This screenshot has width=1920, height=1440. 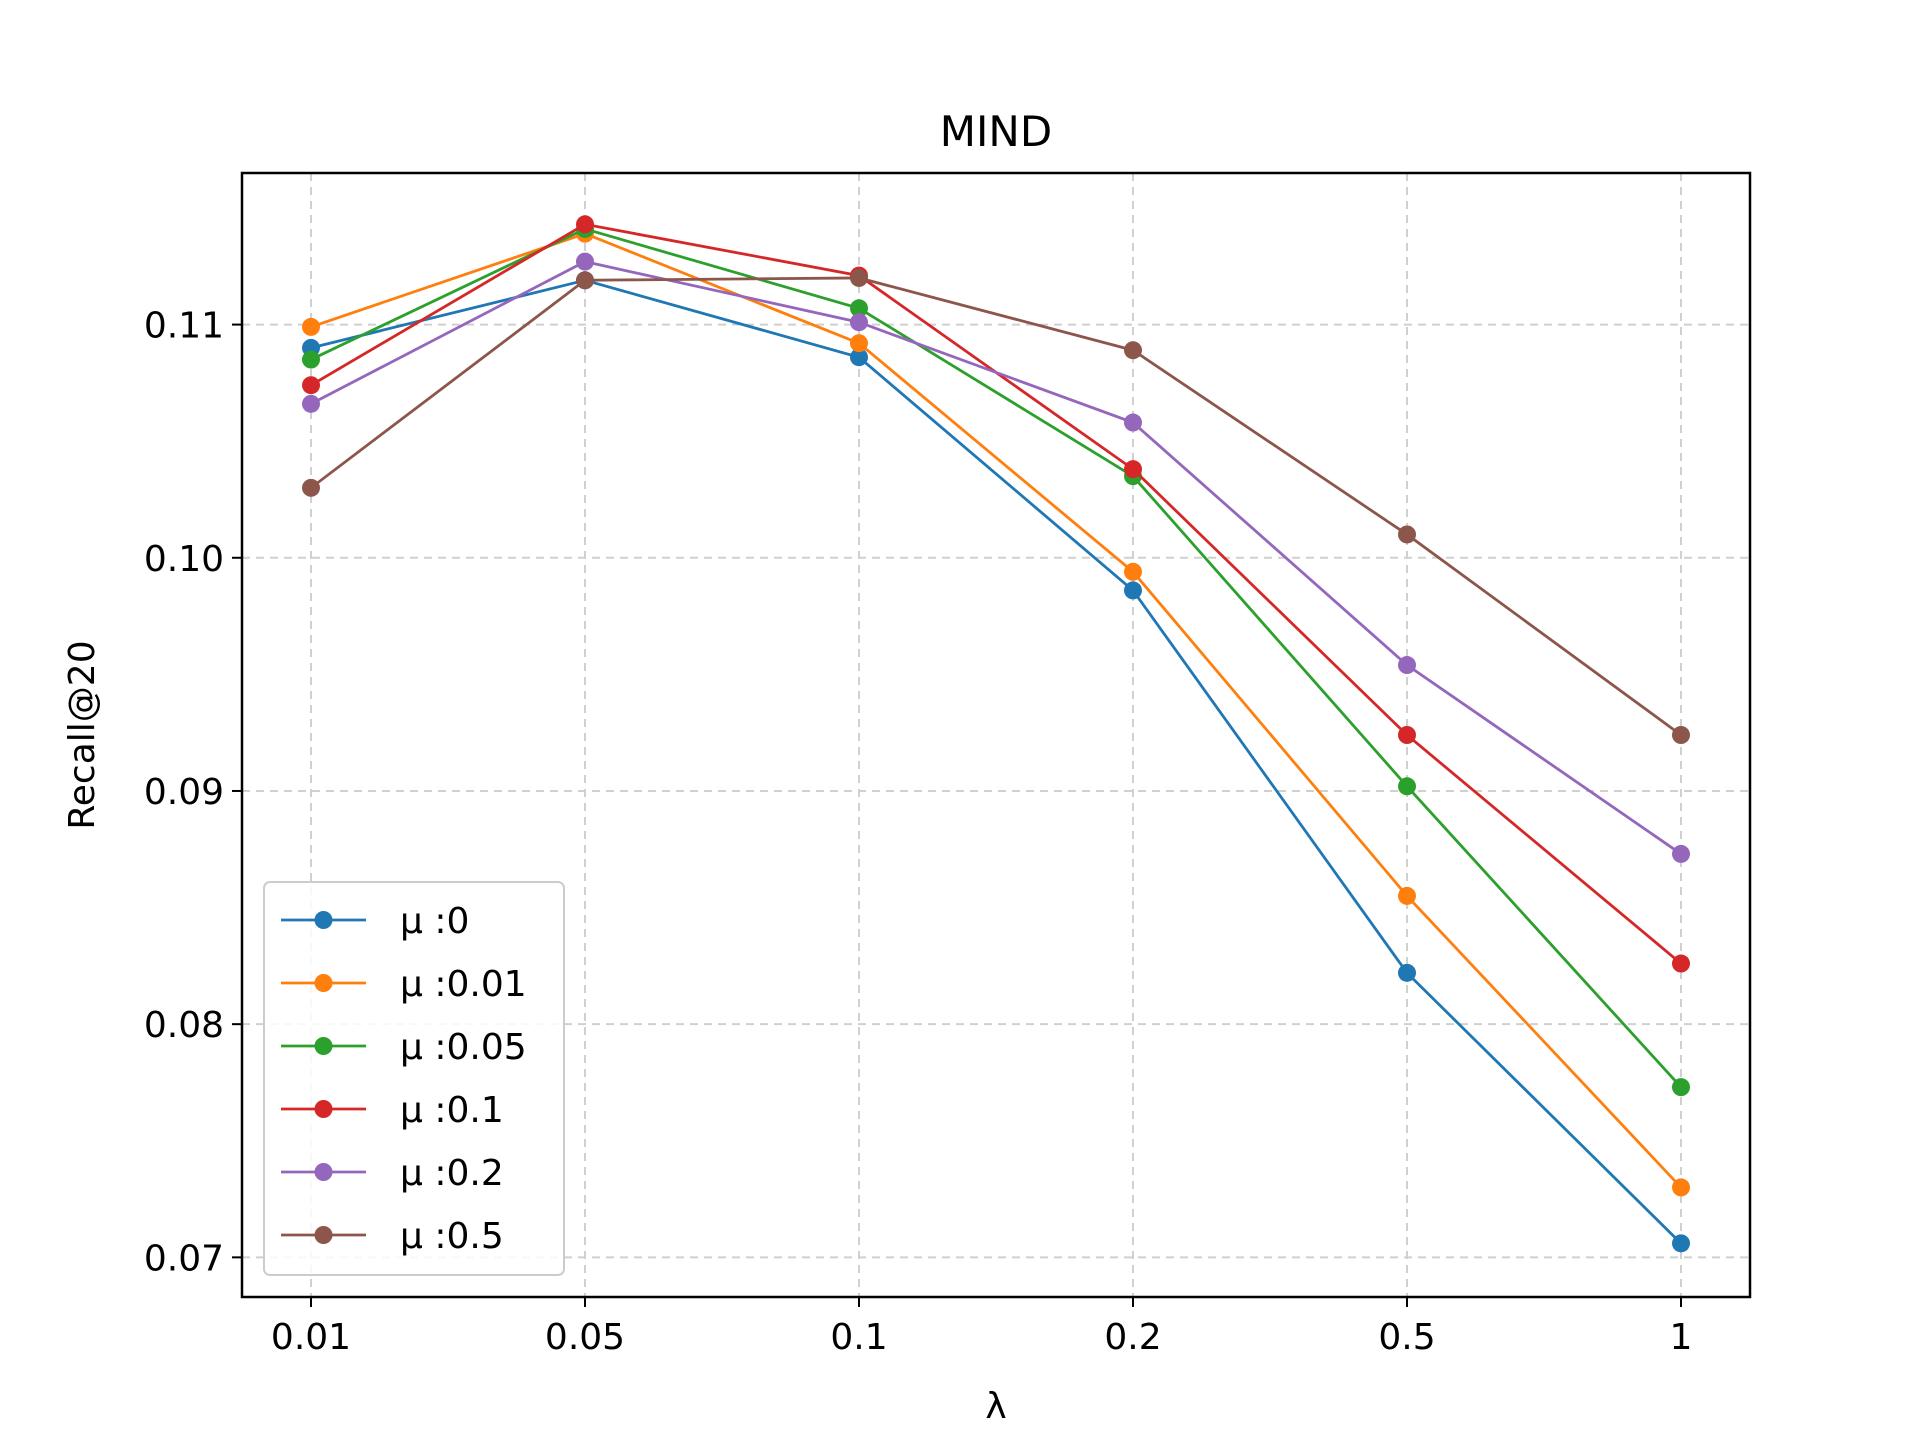 I want to click on y-tick-label: 0.09, so click(x=184, y=792).